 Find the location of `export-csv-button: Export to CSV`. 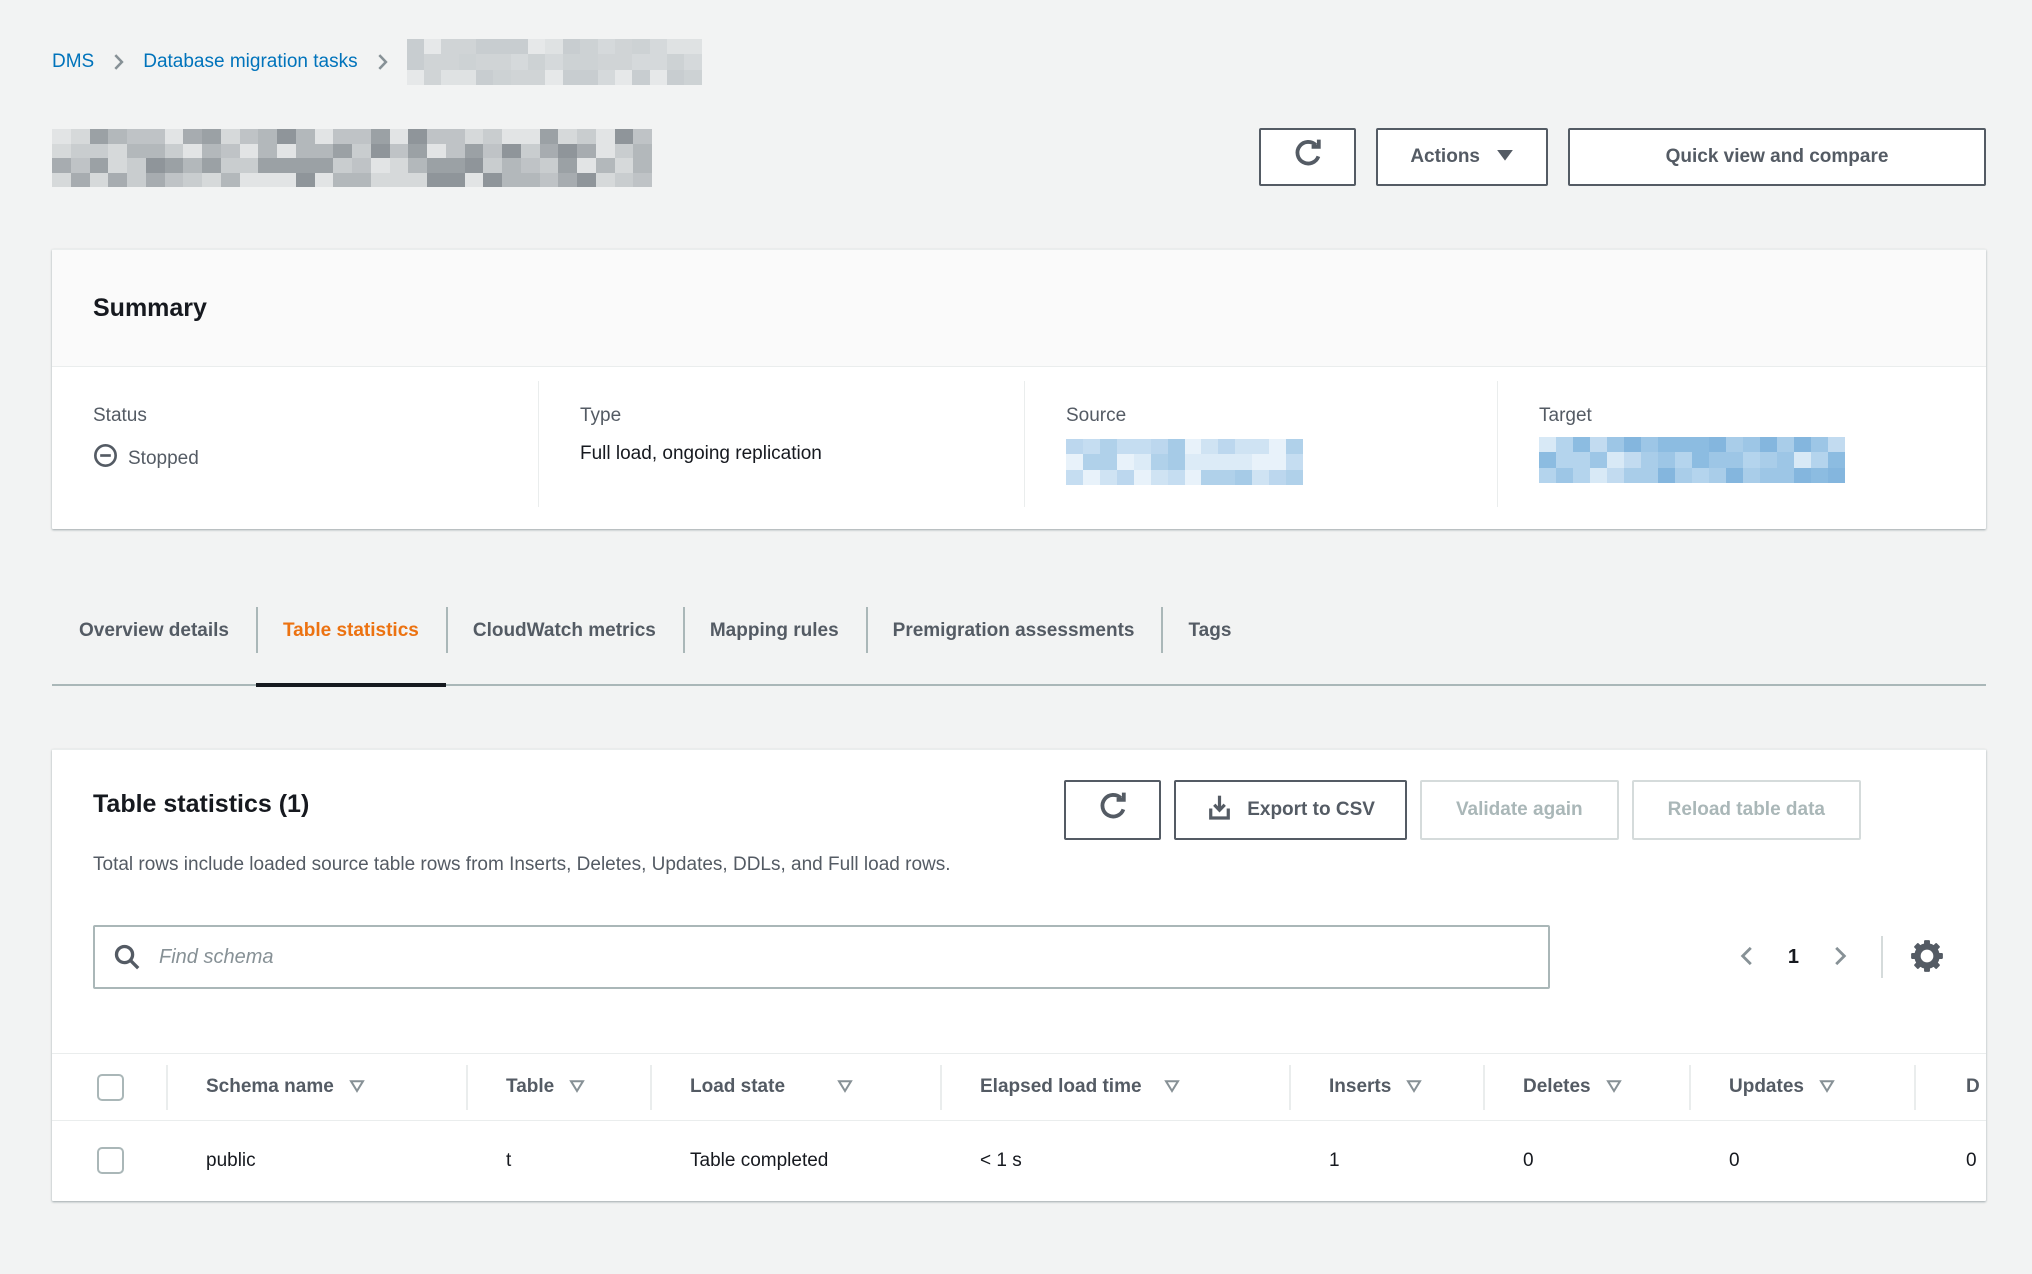

export-csv-button: Export to CSV is located at coordinates (1290, 810).